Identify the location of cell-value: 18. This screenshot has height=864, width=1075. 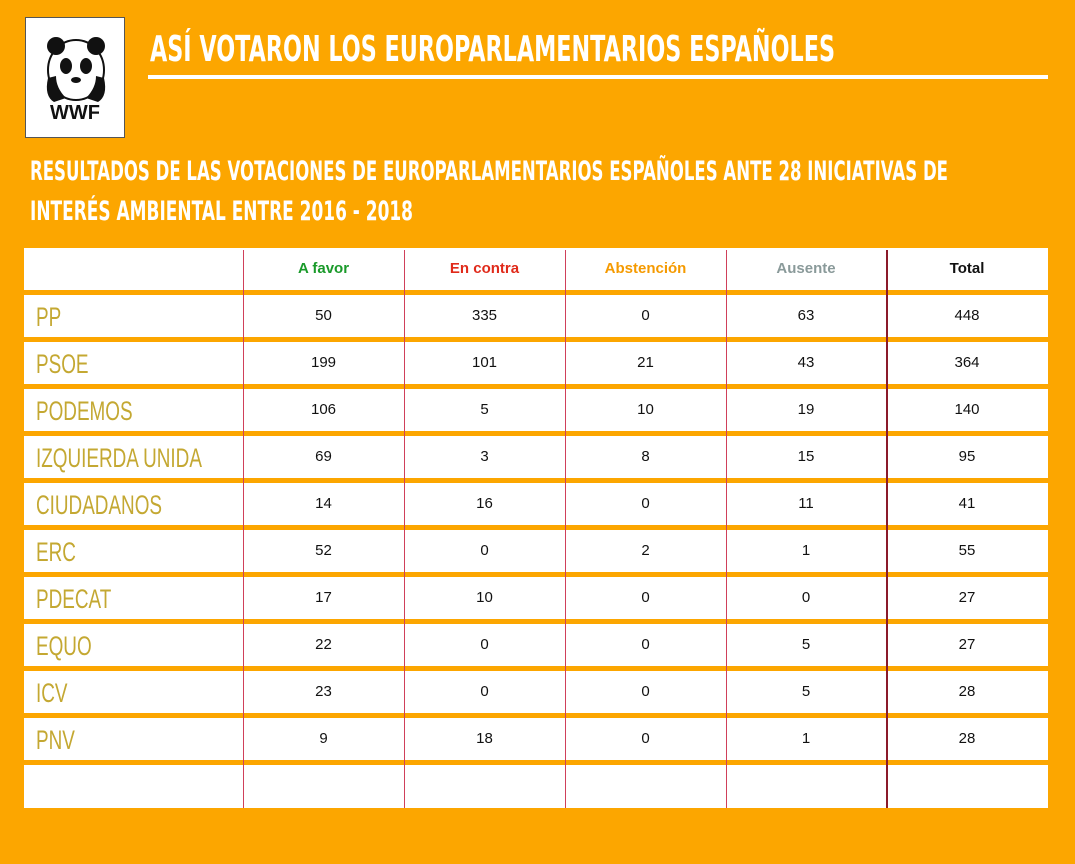
(484, 738).